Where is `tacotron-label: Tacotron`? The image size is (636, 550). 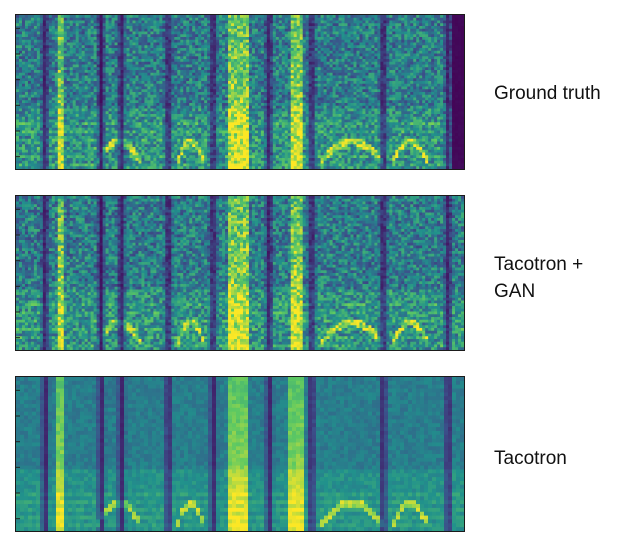
tacotron-label: Tacotron is located at coordinates (530, 458).